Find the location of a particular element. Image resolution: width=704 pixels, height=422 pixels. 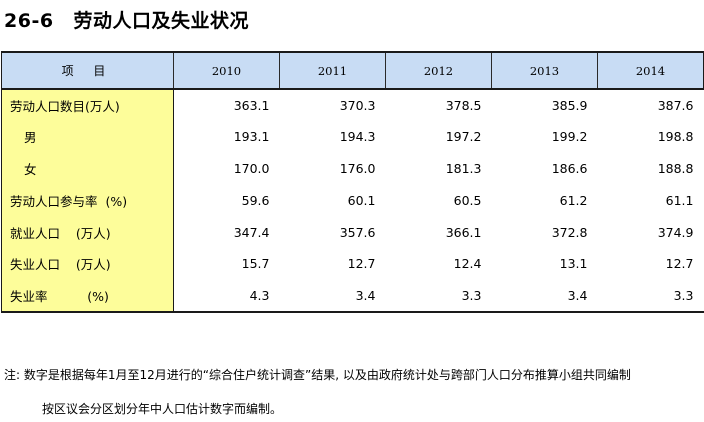

item-header: 项 目 is located at coordinates (87, 70).